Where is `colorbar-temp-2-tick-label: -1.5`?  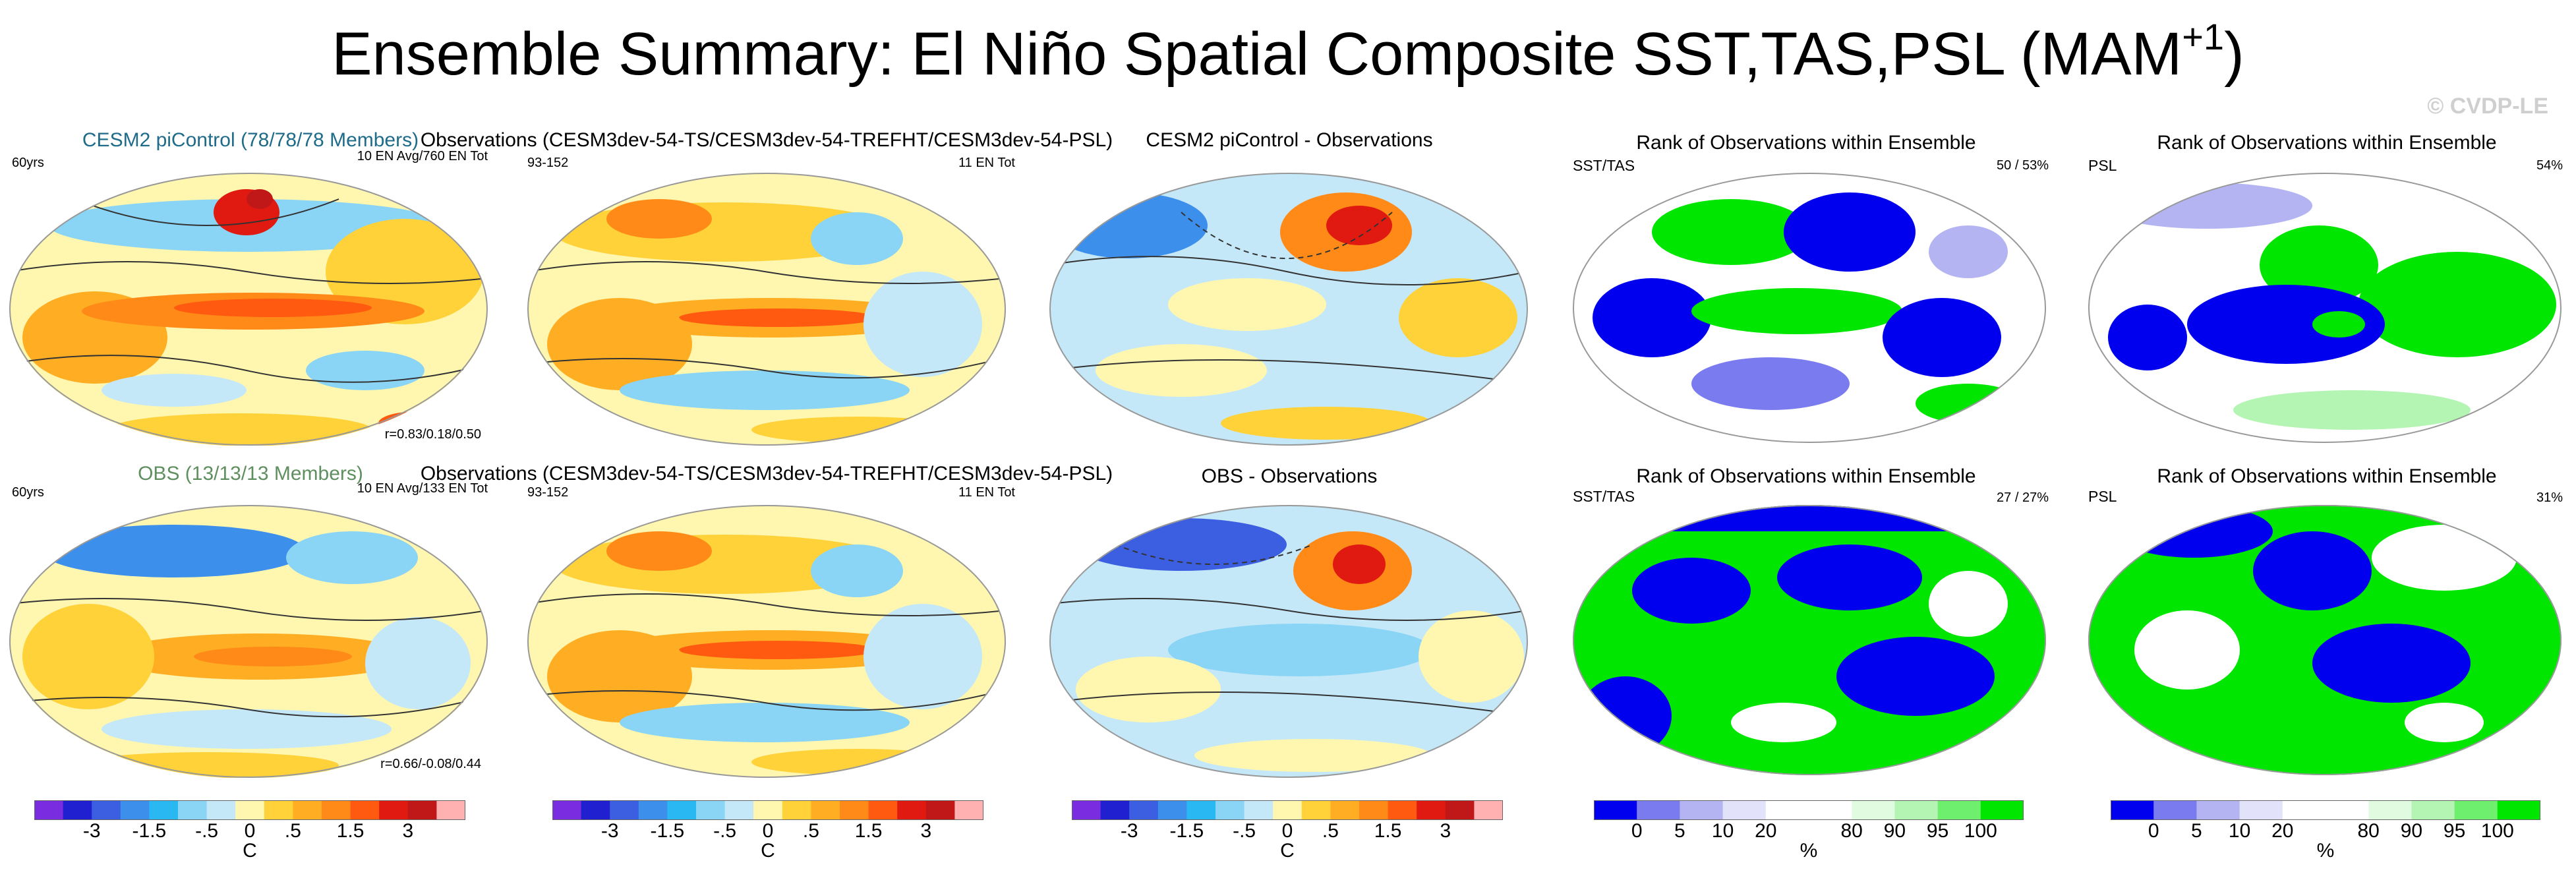 colorbar-temp-2-tick-label: -1.5 is located at coordinates (667, 831).